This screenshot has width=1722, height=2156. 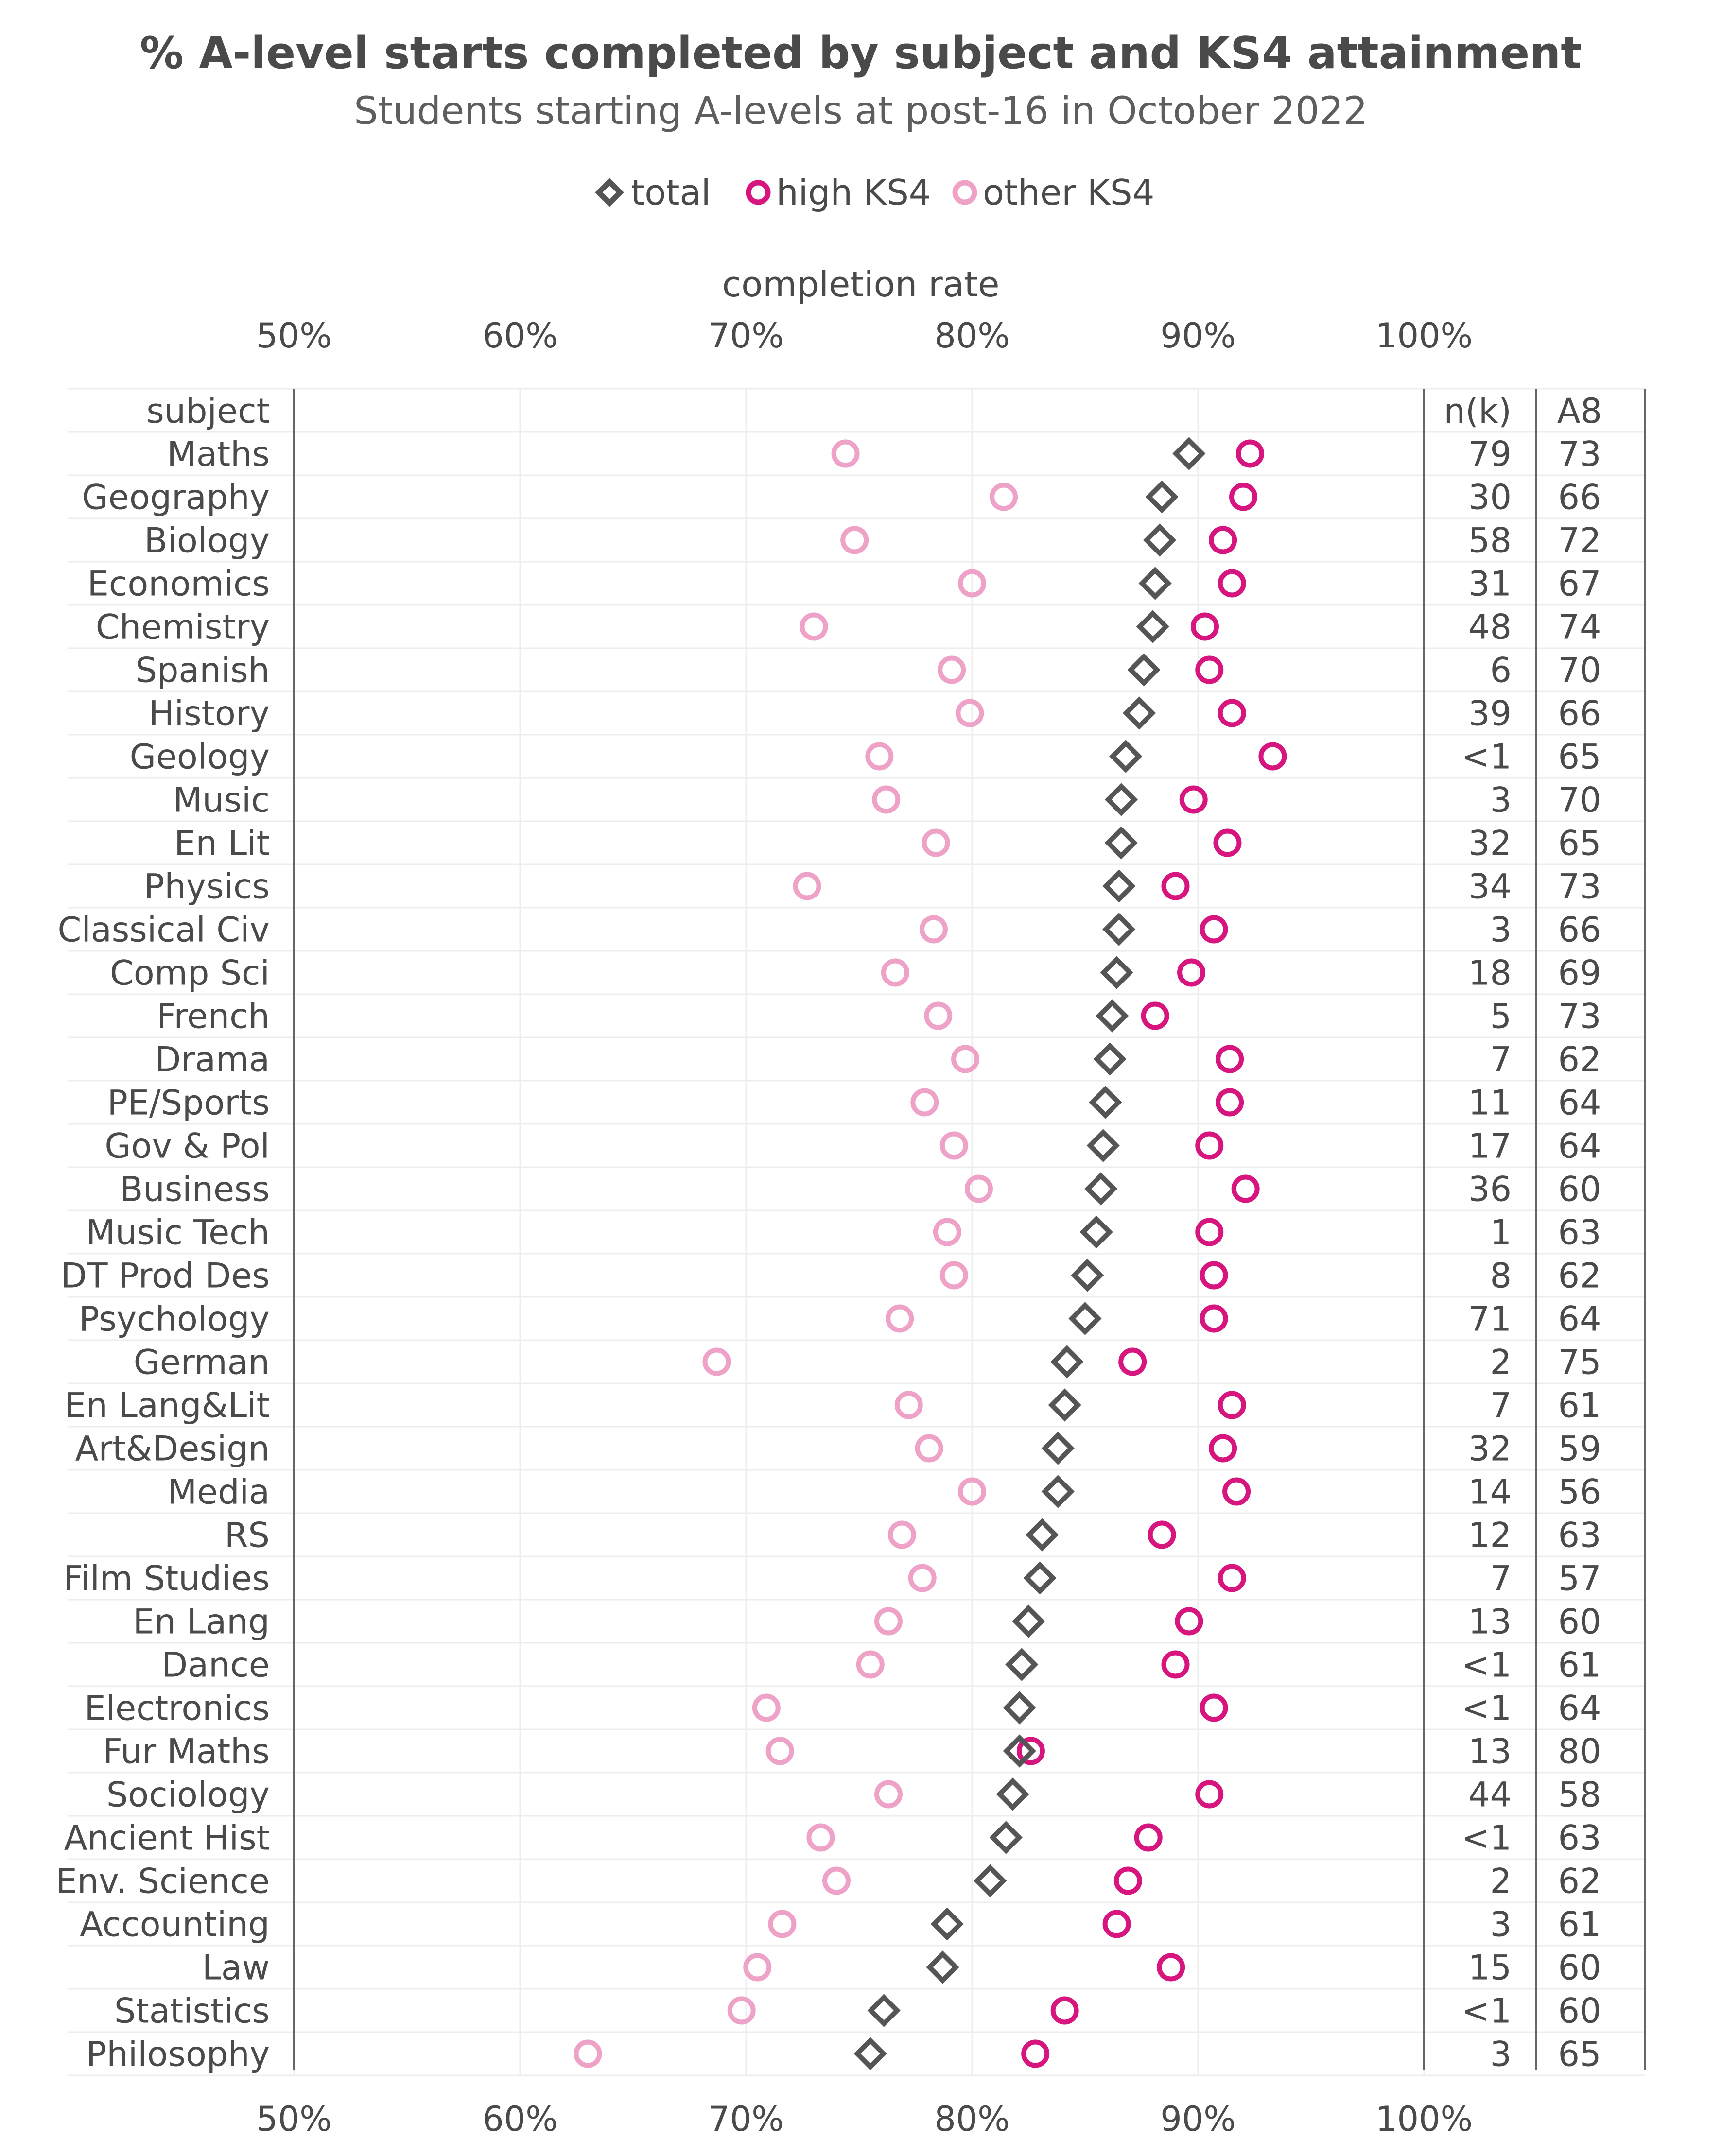 What do you see at coordinates (854, 1103) in the screenshot?
I see `table-row: PE/Sports 11 64` at bounding box center [854, 1103].